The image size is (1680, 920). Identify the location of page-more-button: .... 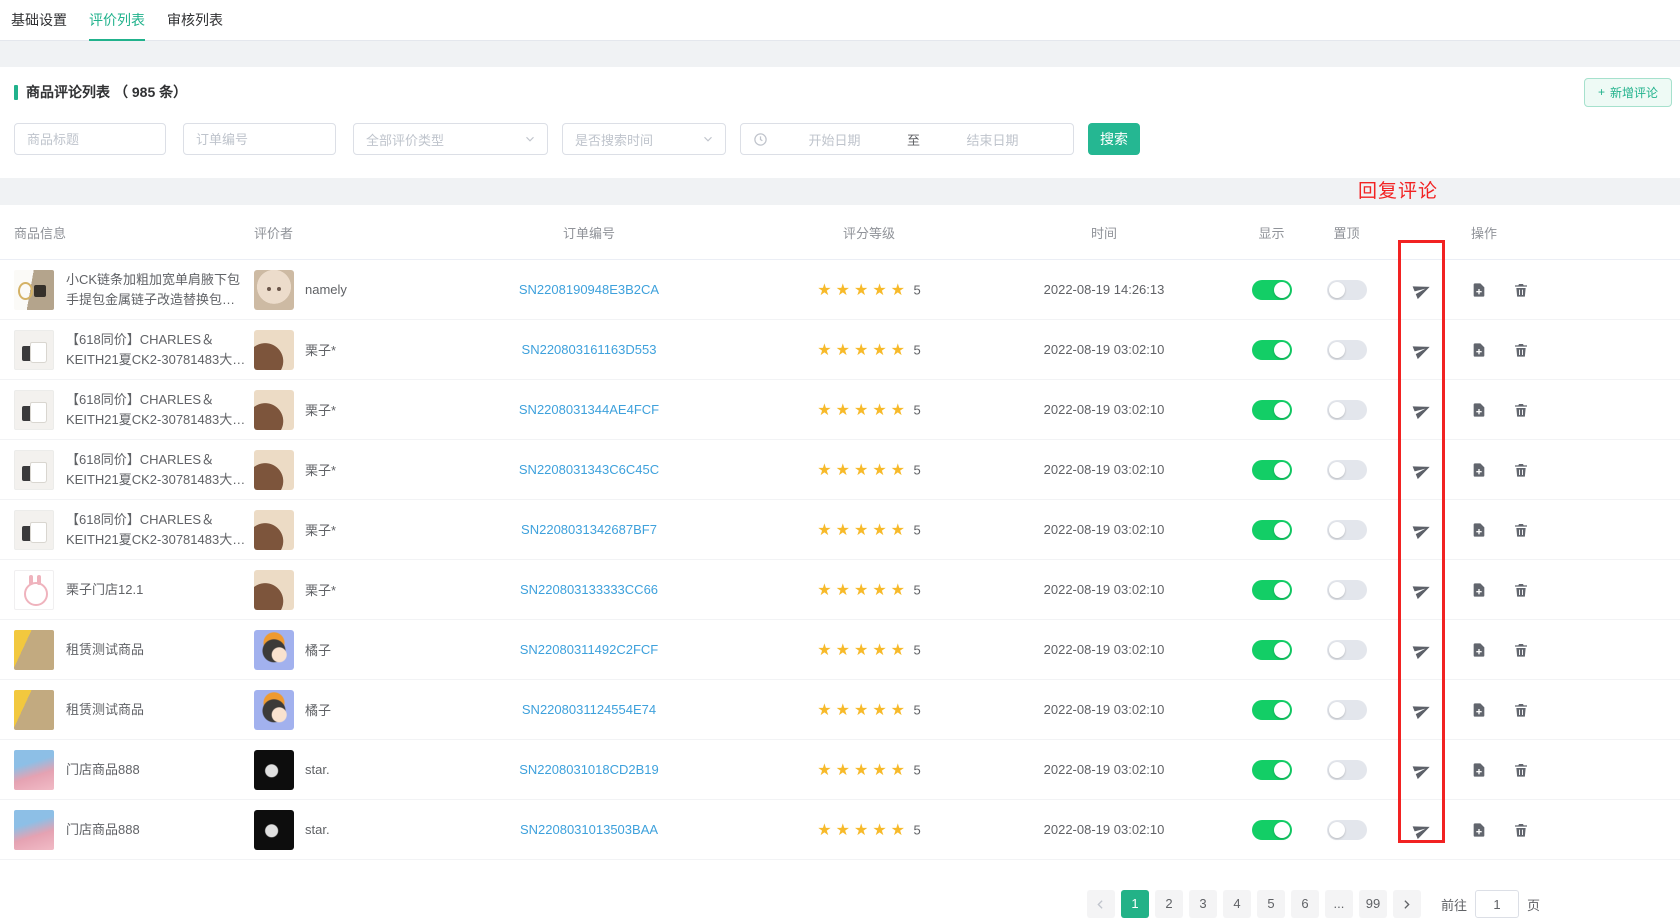
(1338, 904).